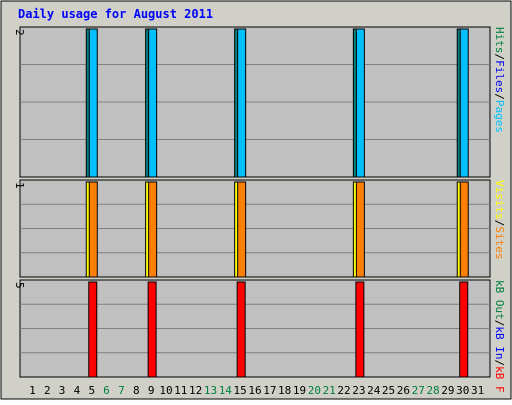 Image resolution: width=512 pixels, height=405 pixels. I want to click on legend-entry: Hits, so click(499, 40).